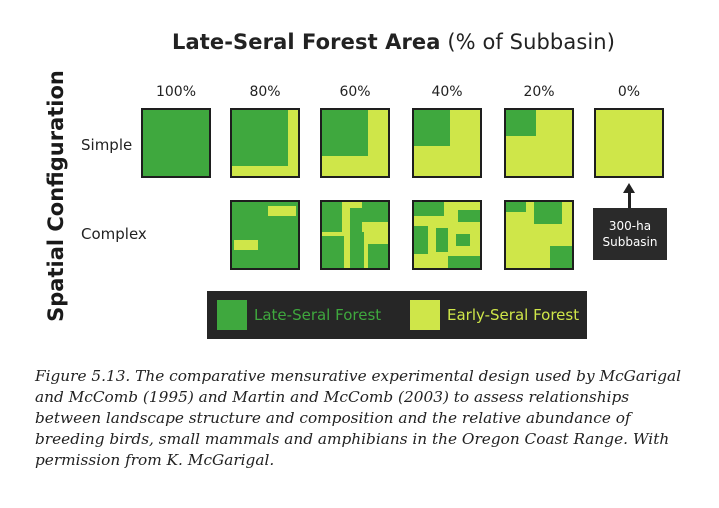 The image size is (719, 508). Describe the element at coordinates (629, 200) in the screenshot. I see `arrow-shaft` at that location.